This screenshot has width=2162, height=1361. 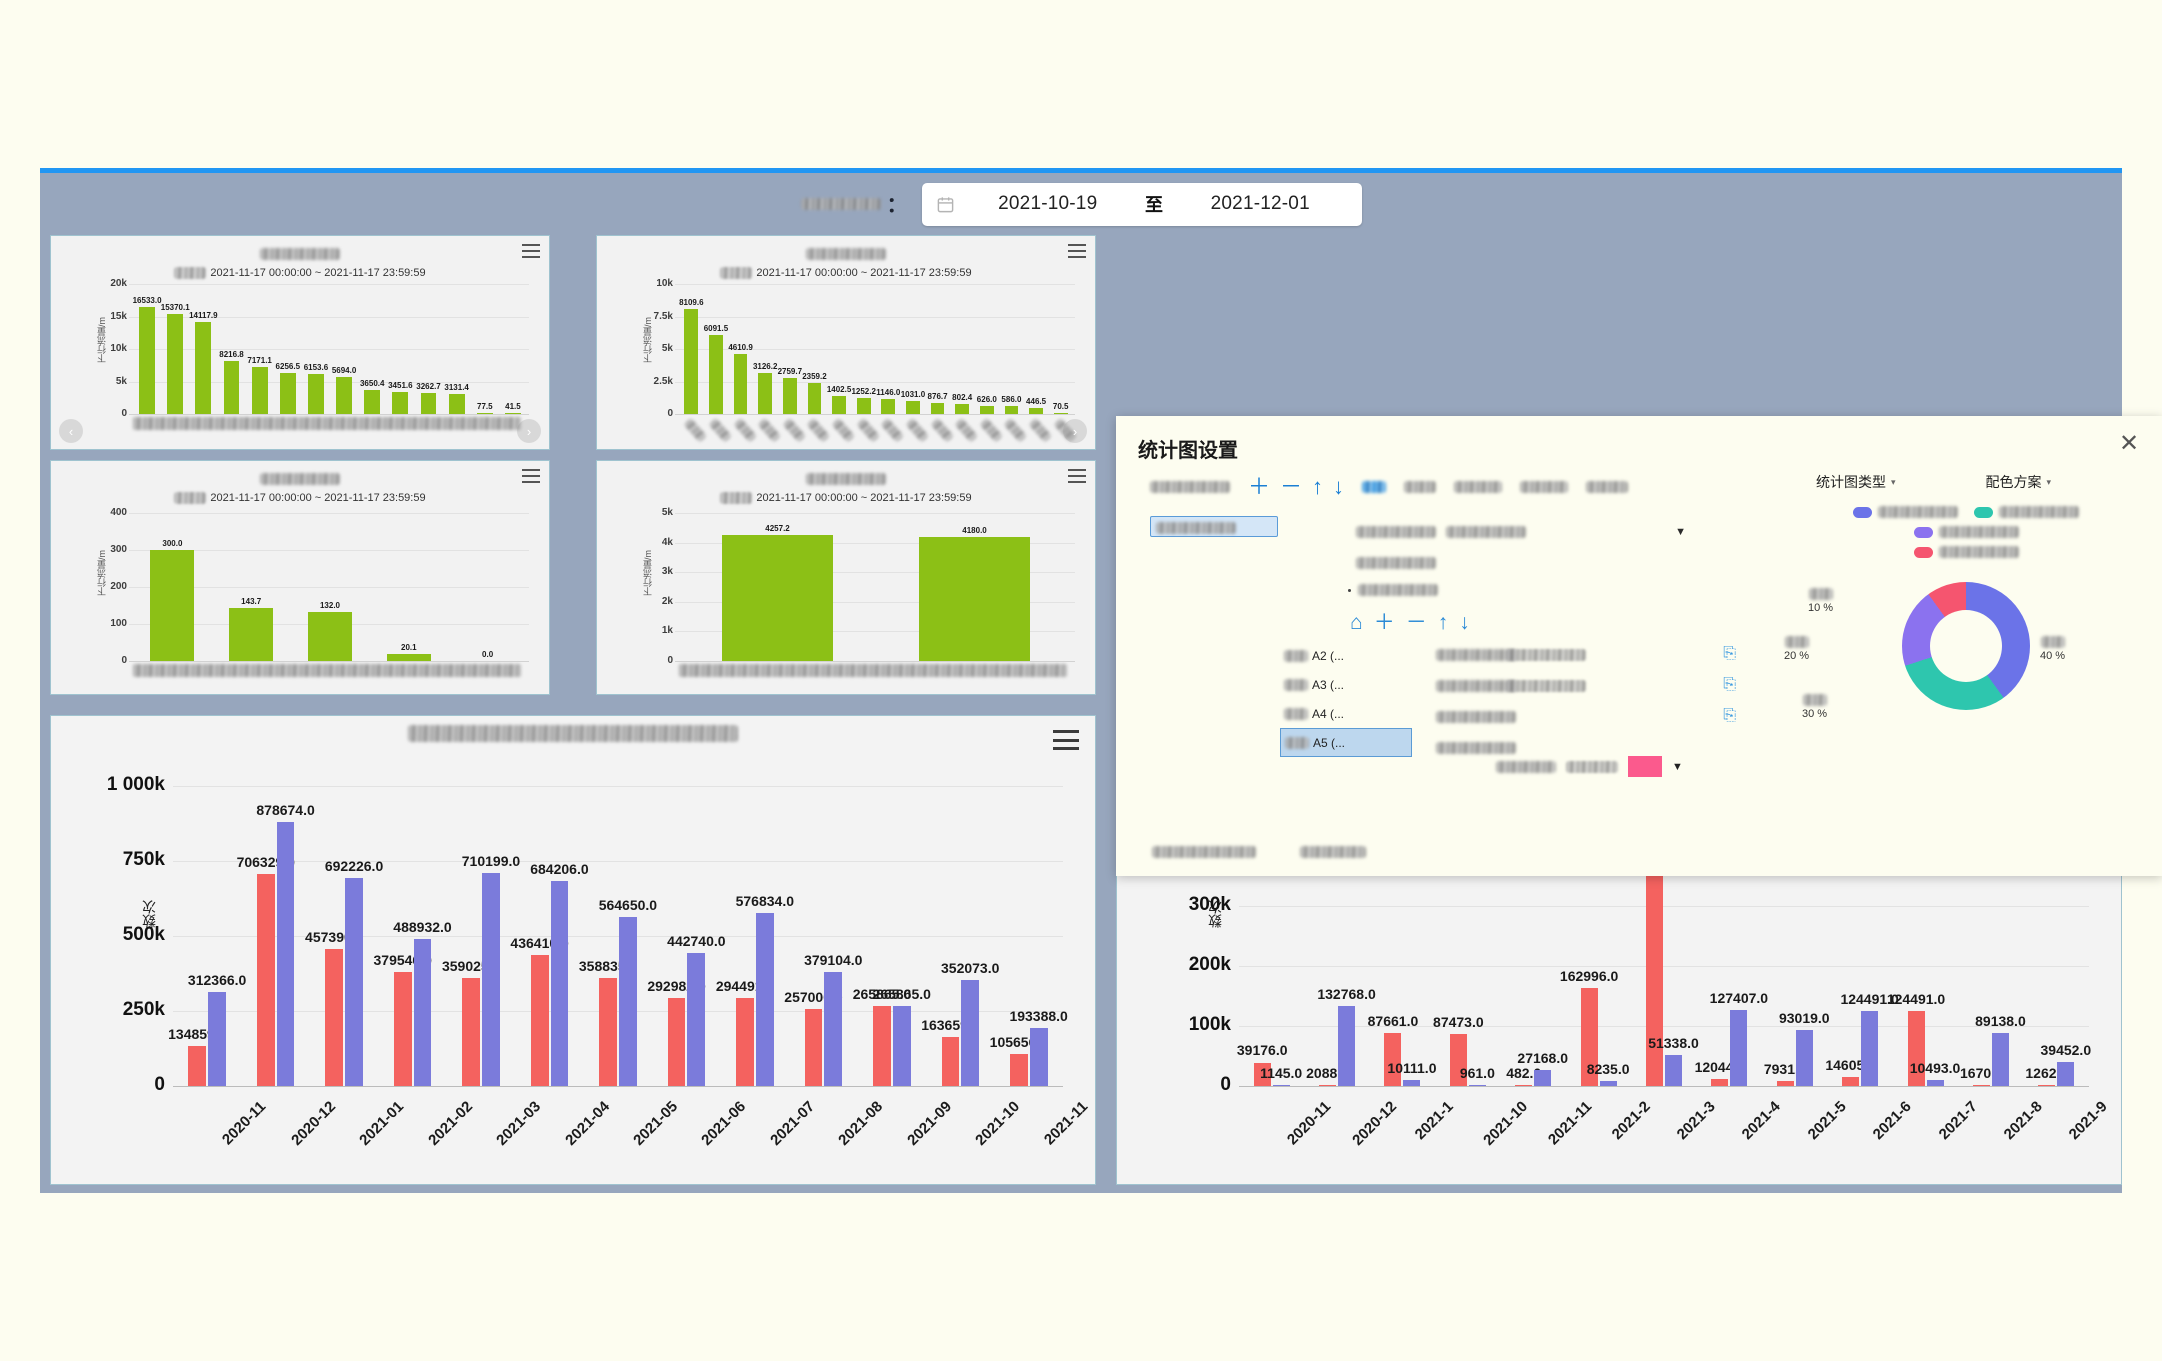 I want to click on chart-type-selector: 统计图类型 ▾, so click(x=1856, y=482).